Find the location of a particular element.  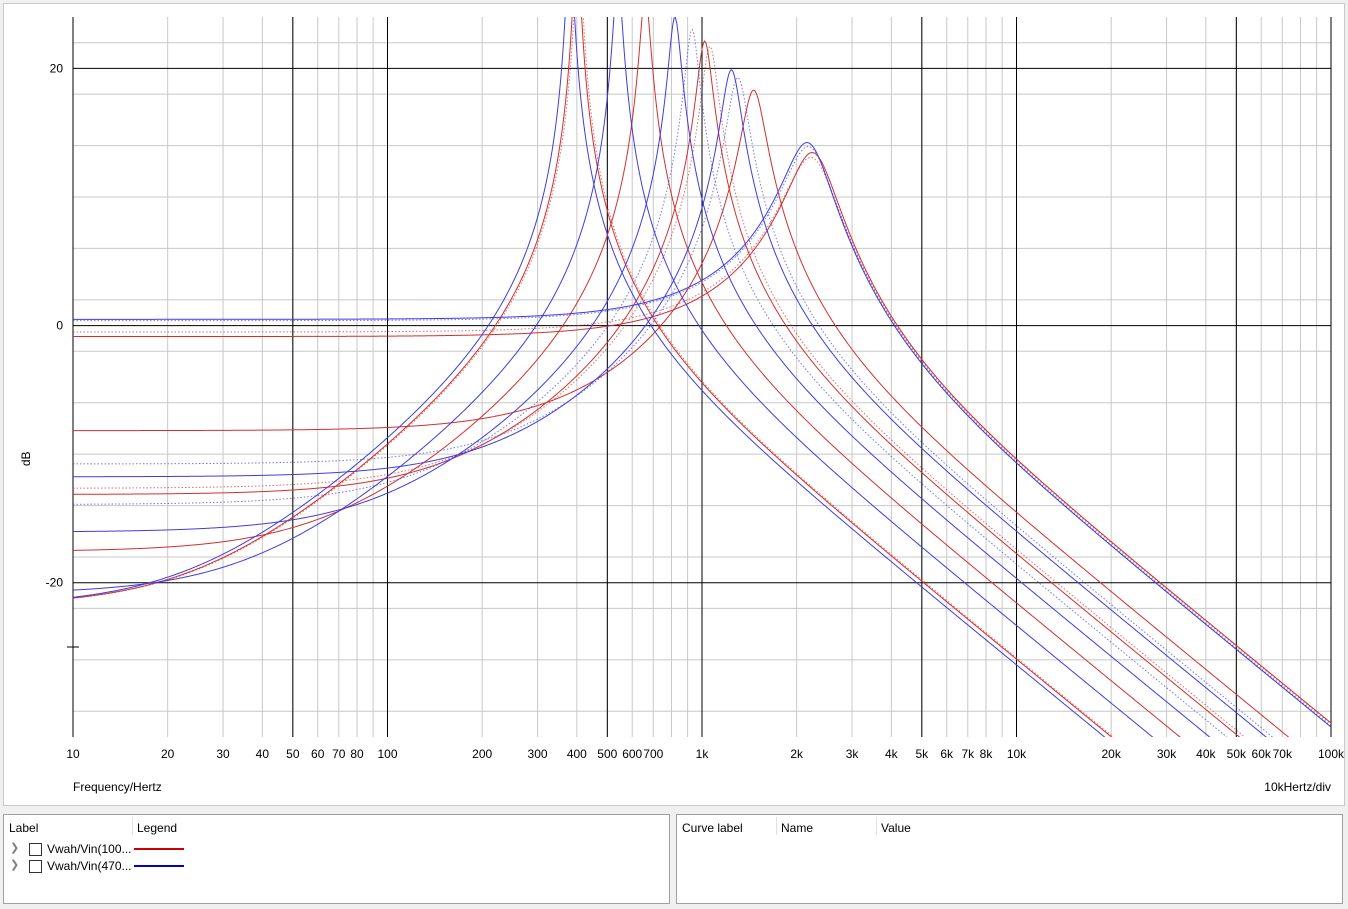

curve-value-panel: Curve label Name Value is located at coordinates (1009, 859).